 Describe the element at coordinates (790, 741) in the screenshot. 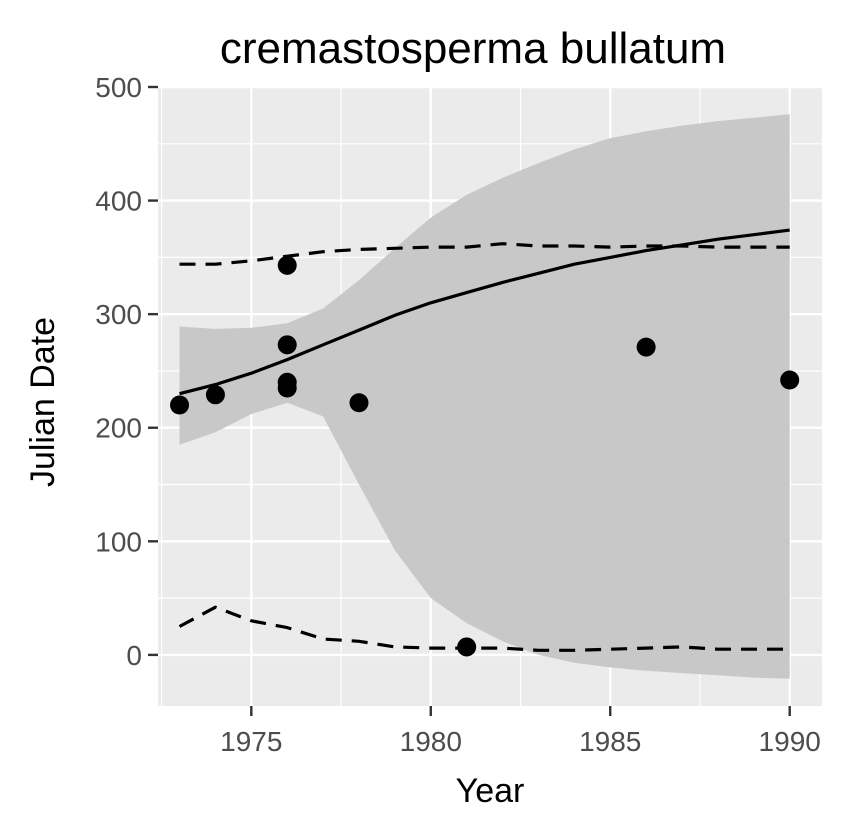

I see `x-tick-label: 1990` at that location.